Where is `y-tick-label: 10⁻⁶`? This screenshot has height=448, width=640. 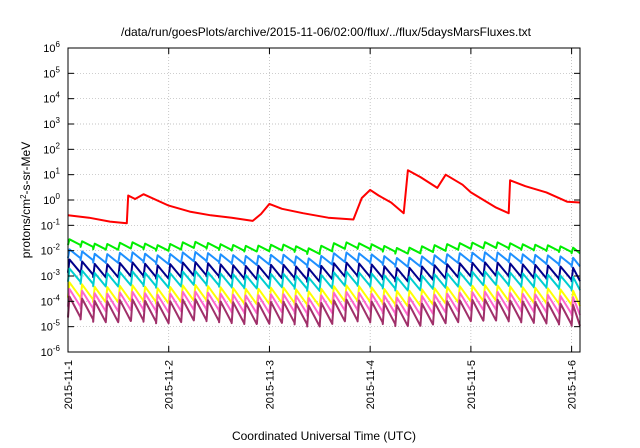
y-tick-label: 10⁻⁶ is located at coordinates (51, 351).